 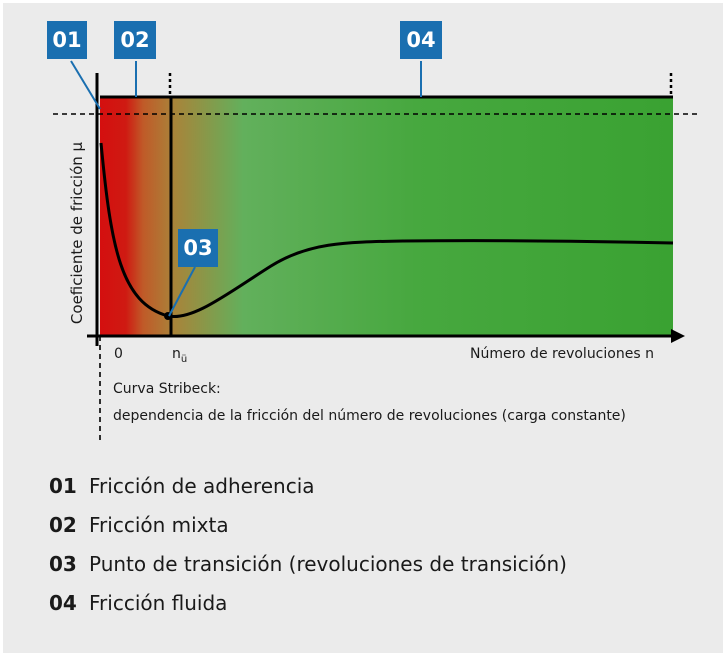 I want to click on caption-title: Curva Stribeck:, so click(x=167, y=389).